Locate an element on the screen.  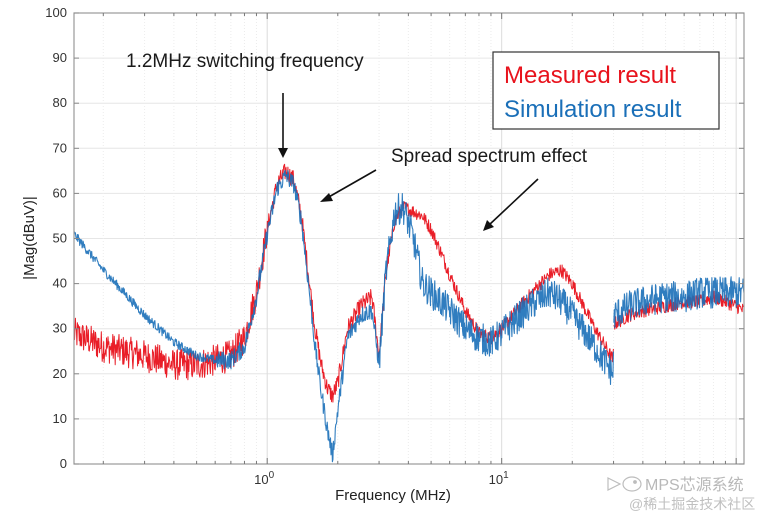
watermark-brand: MPS芯源系统 is located at coordinates (694, 485).